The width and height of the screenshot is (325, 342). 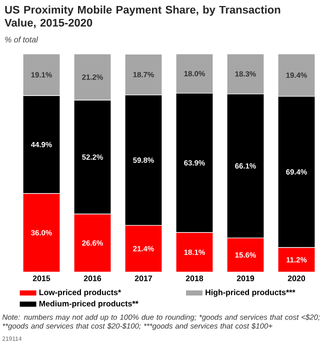 I want to click on x-tick-label: 2017, so click(x=143, y=279).